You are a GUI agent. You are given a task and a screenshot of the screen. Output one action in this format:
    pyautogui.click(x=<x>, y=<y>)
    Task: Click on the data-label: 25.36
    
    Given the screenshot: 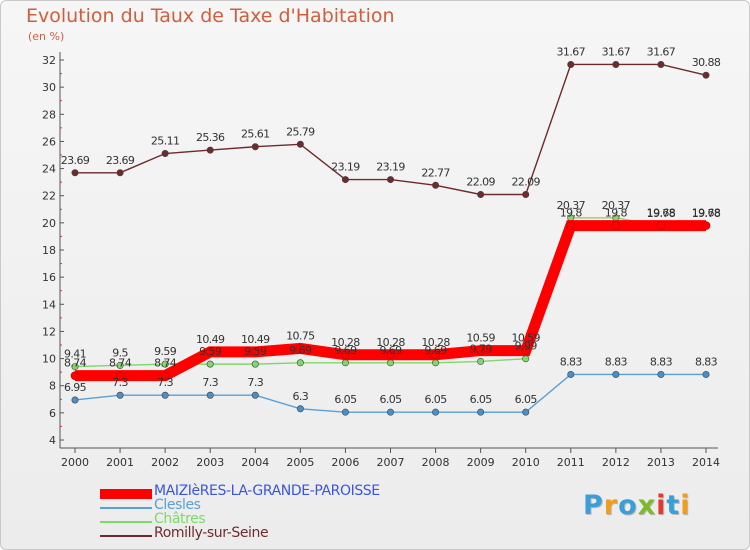 What is the action you would take?
    pyautogui.click(x=210, y=137)
    